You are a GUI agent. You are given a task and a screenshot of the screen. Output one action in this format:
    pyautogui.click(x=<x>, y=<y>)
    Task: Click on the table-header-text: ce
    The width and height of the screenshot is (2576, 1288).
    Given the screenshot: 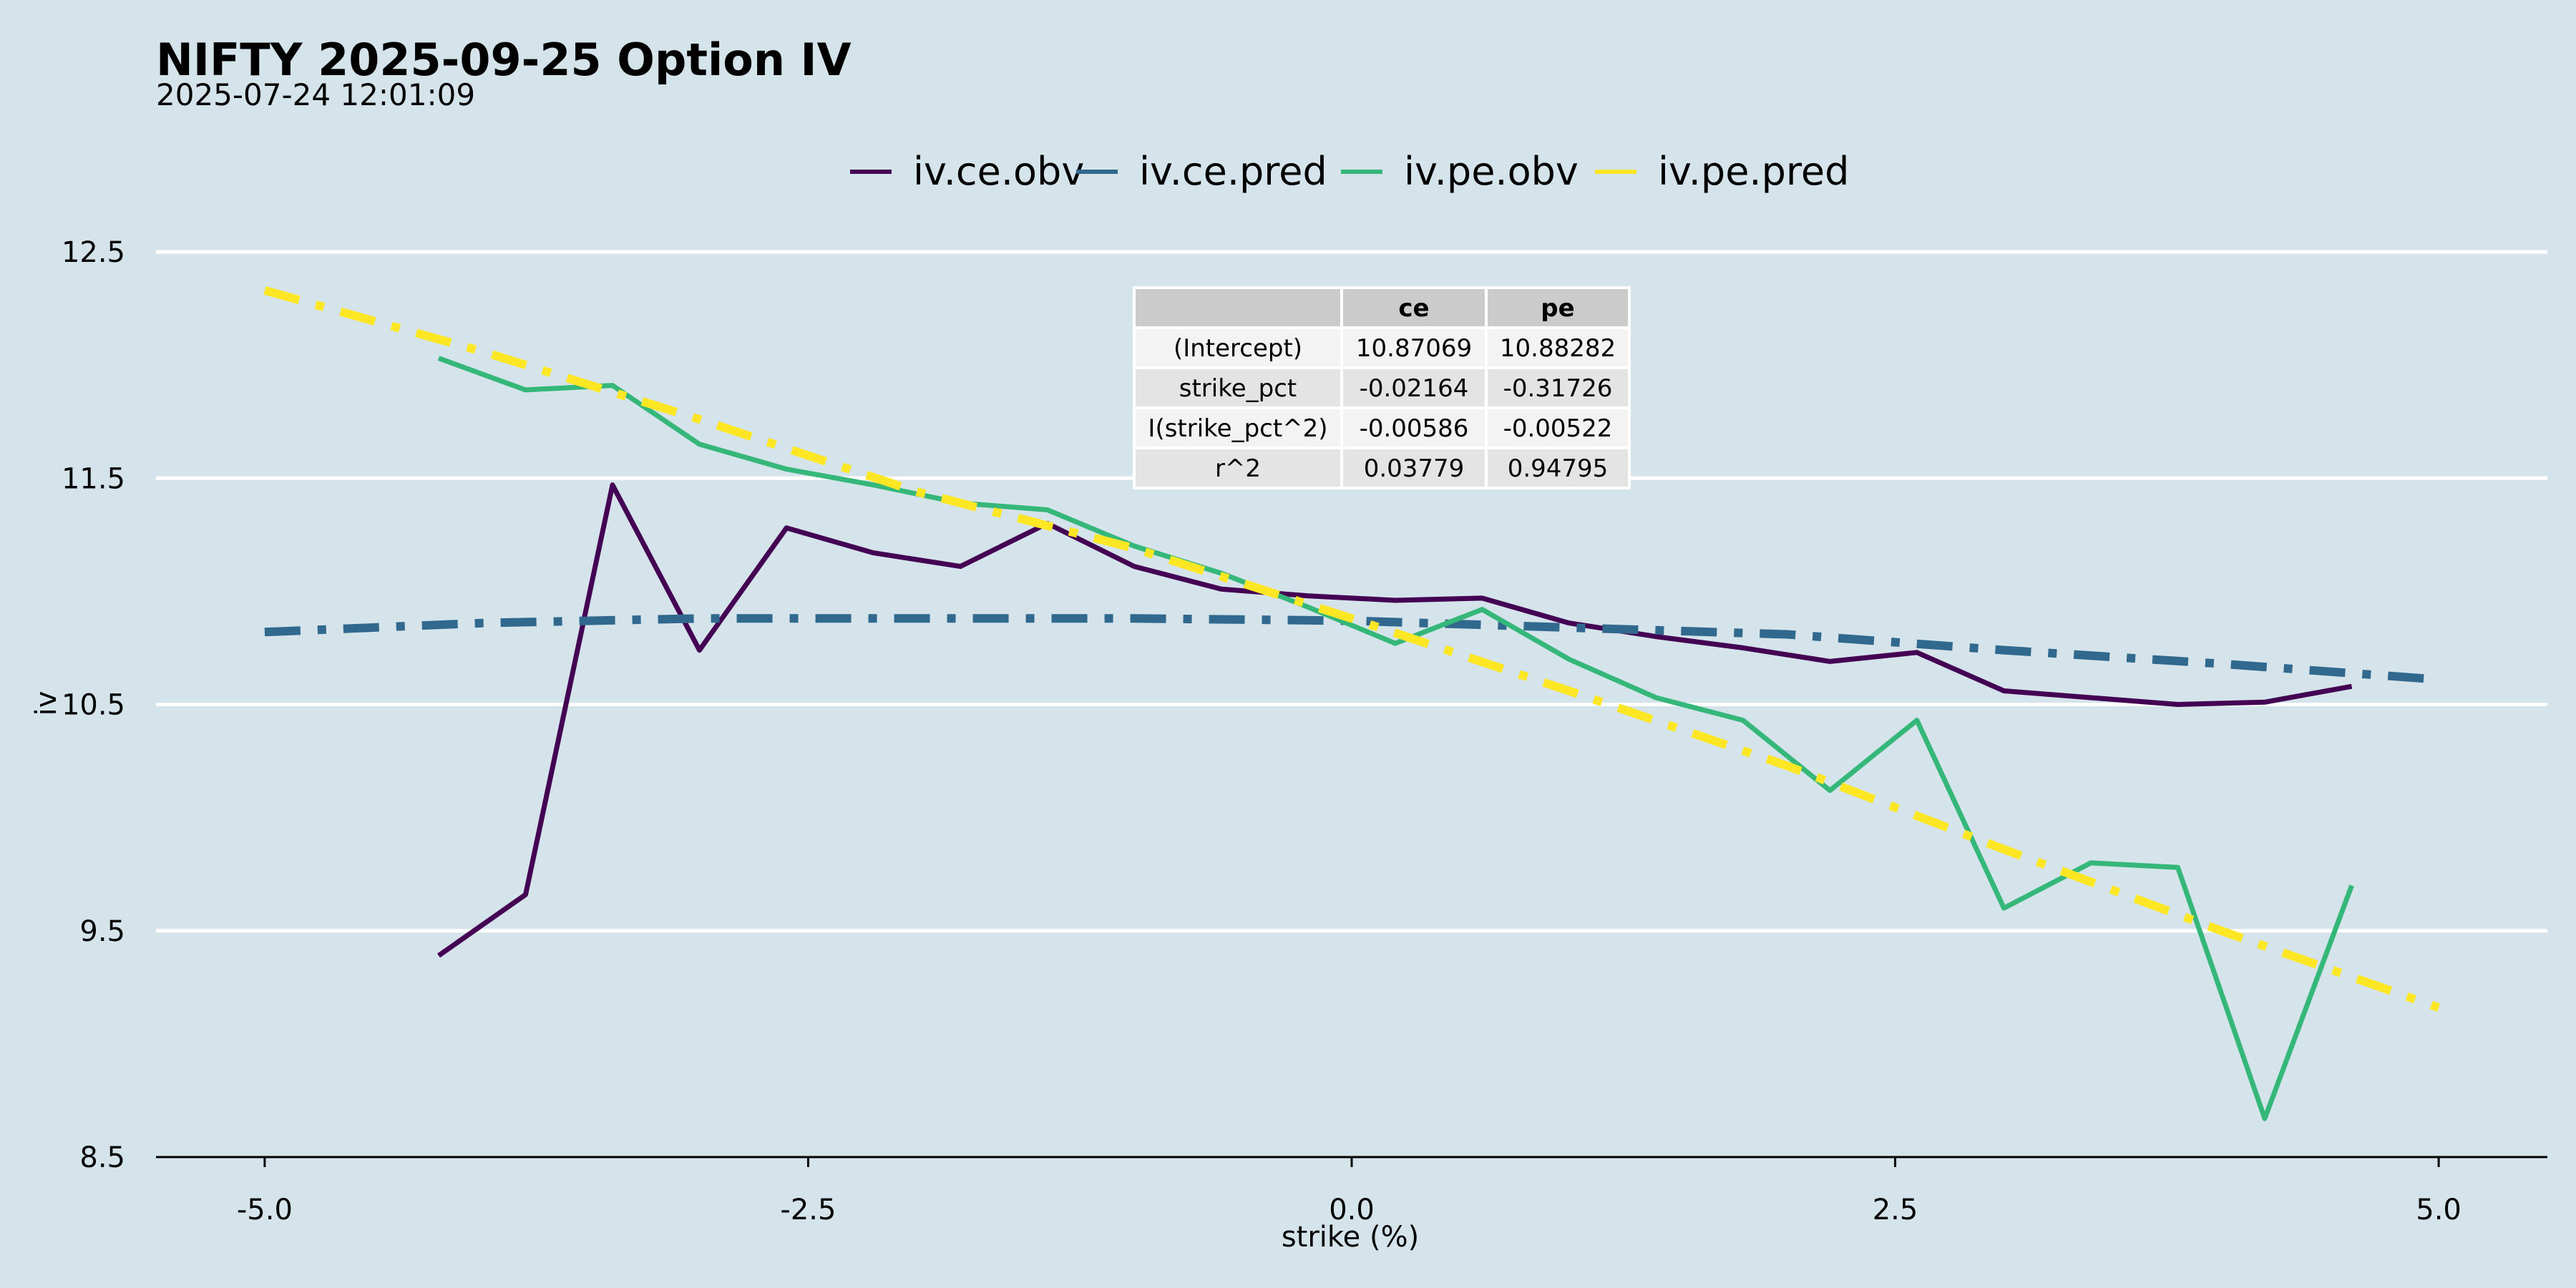 What is the action you would take?
    pyautogui.click(x=1413, y=308)
    